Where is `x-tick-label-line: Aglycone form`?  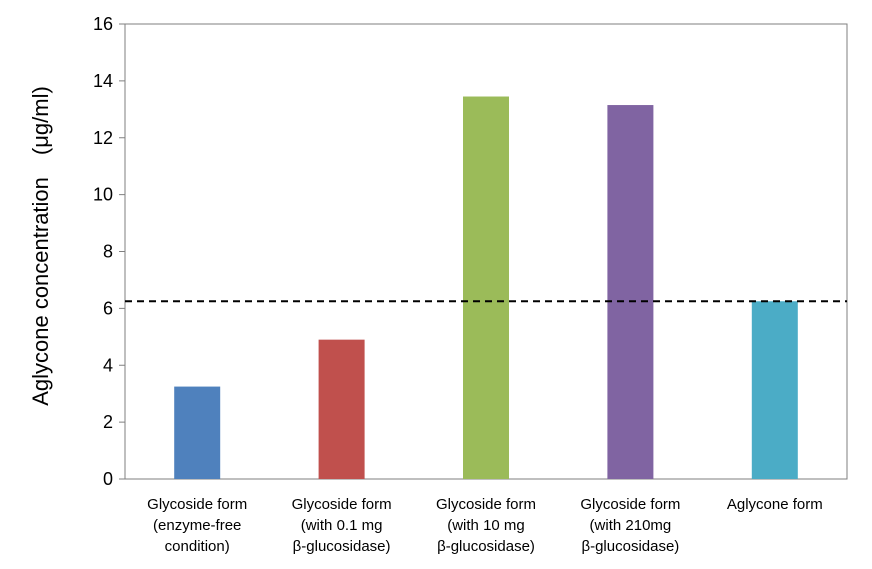 x-tick-label-line: Aglycone form is located at coordinates (775, 504).